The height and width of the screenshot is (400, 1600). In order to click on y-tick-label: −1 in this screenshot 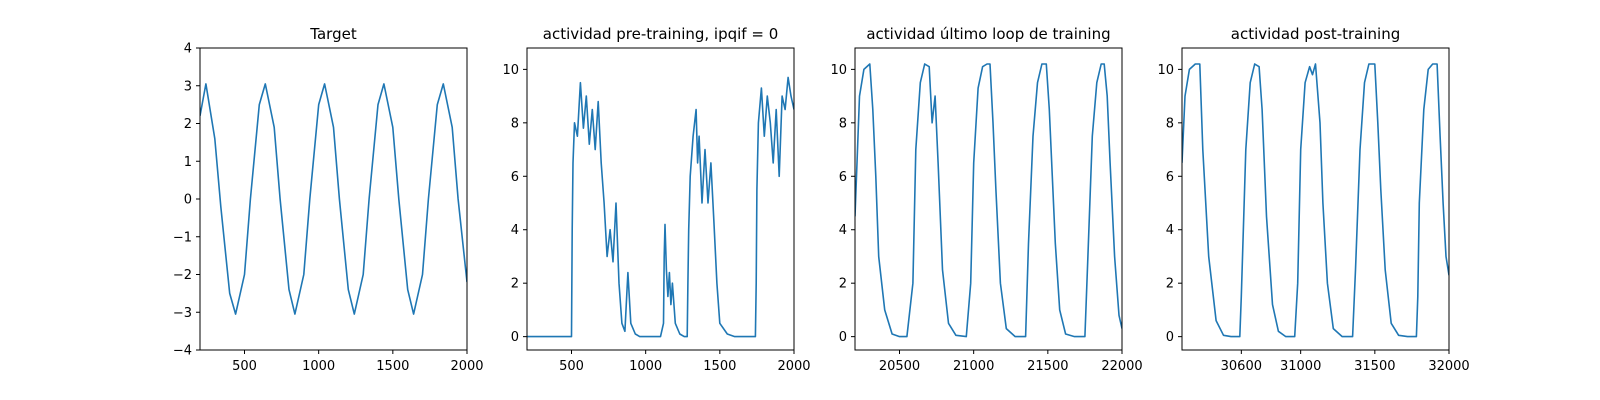, I will do `click(182, 237)`.